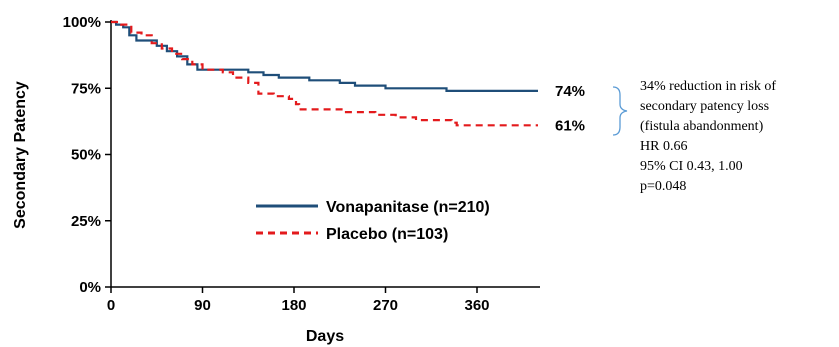  What do you see at coordinates (570, 108) in the screenshot?
I see `end-labels: 74% 61%` at bounding box center [570, 108].